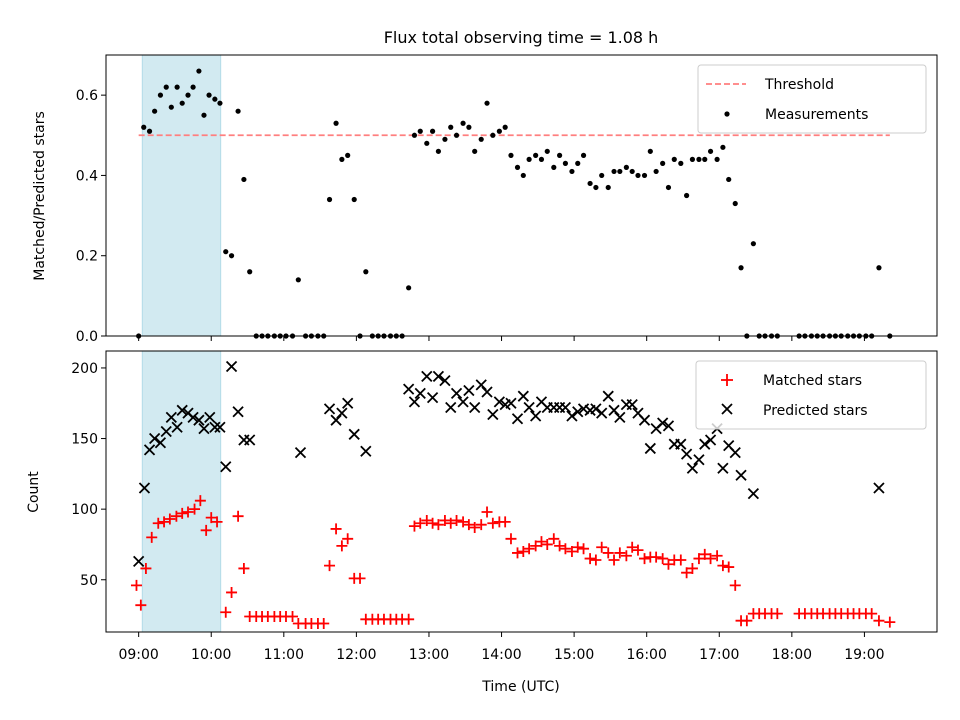 The width and height of the screenshot is (960, 720). I want to click on bottom-y-axis: 50 100 150 200, so click(88, 475).